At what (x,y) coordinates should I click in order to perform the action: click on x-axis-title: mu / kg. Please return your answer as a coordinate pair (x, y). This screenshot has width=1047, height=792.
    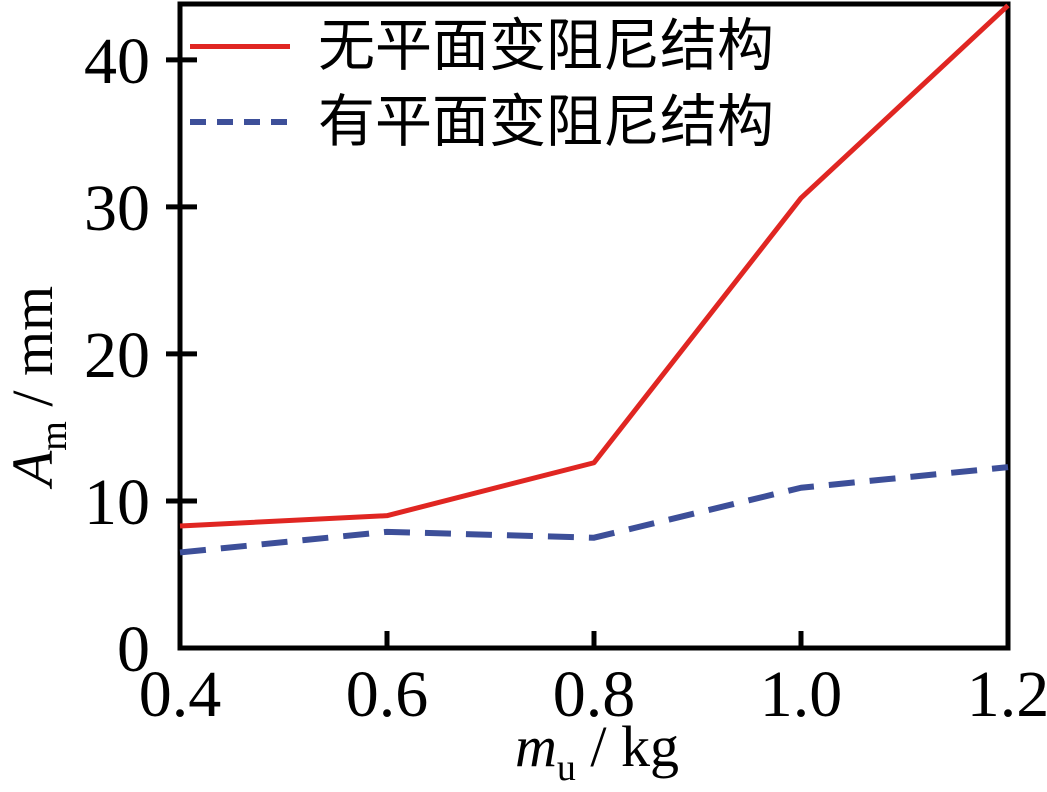
    Looking at the image, I should click on (597, 751).